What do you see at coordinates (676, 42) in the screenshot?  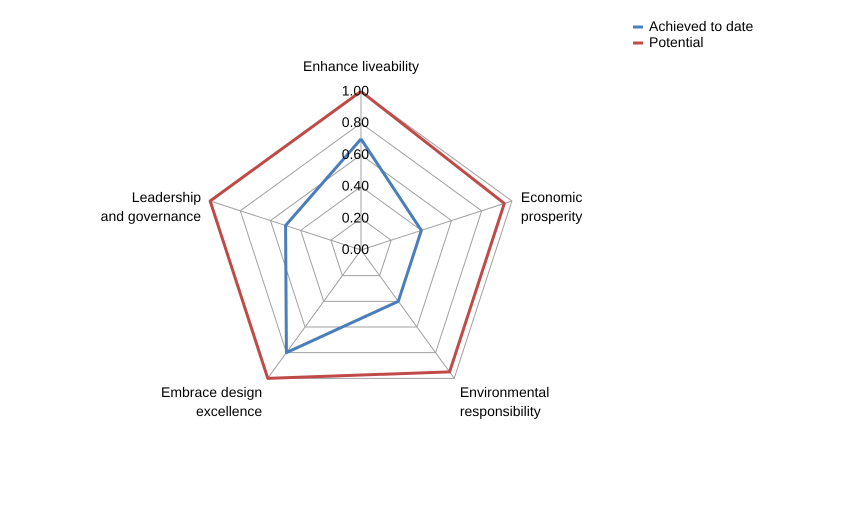 I see `legend-label: Potential` at bounding box center [676, 42].